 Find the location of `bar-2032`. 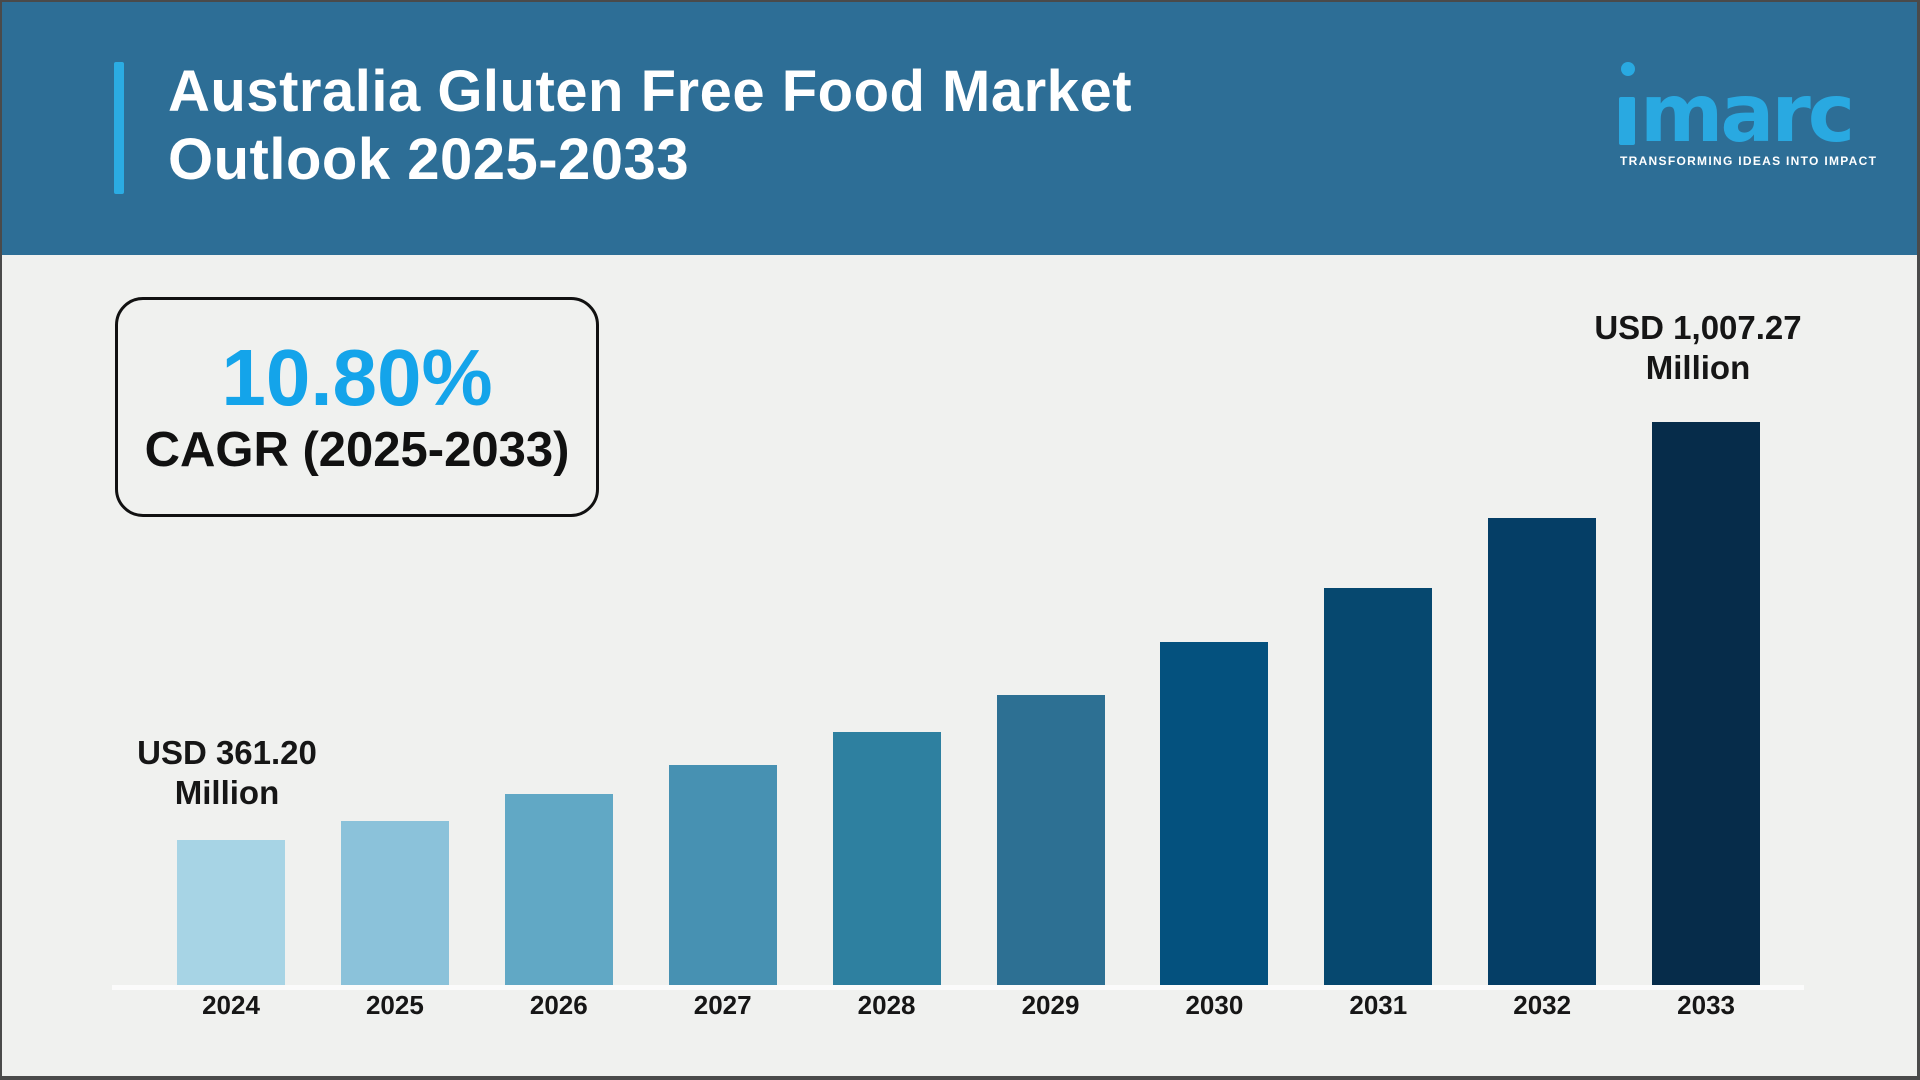

bar-2032 is located at coordinates (1542, 751).